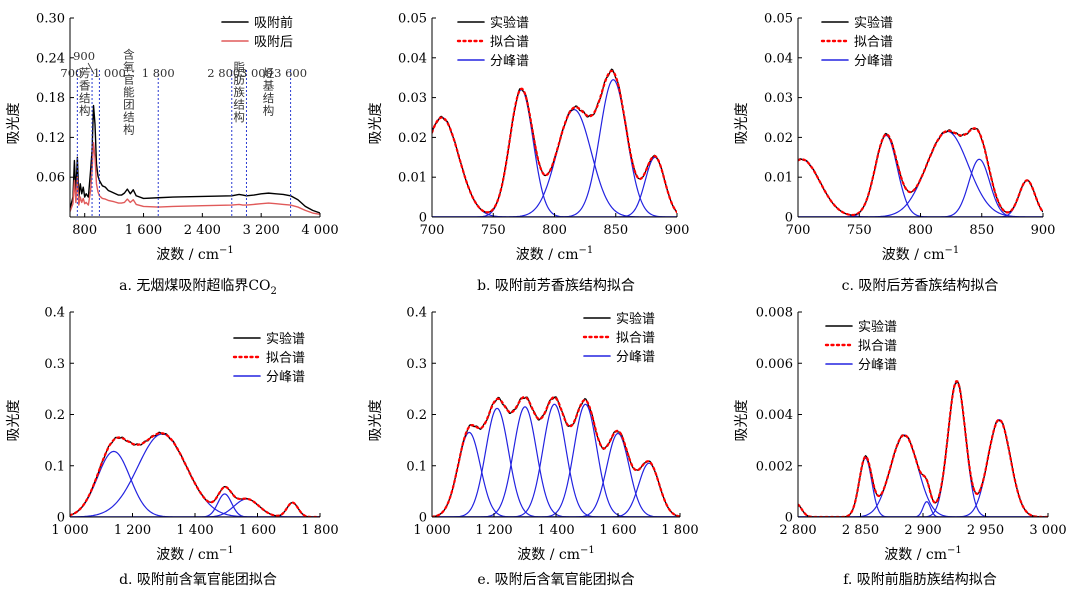 The image size is (1080, 598). What do you see at coordinates (194, 530) in the screenshot?
I see `x-tick-label: 1 400` at bounding box center [194, 530].